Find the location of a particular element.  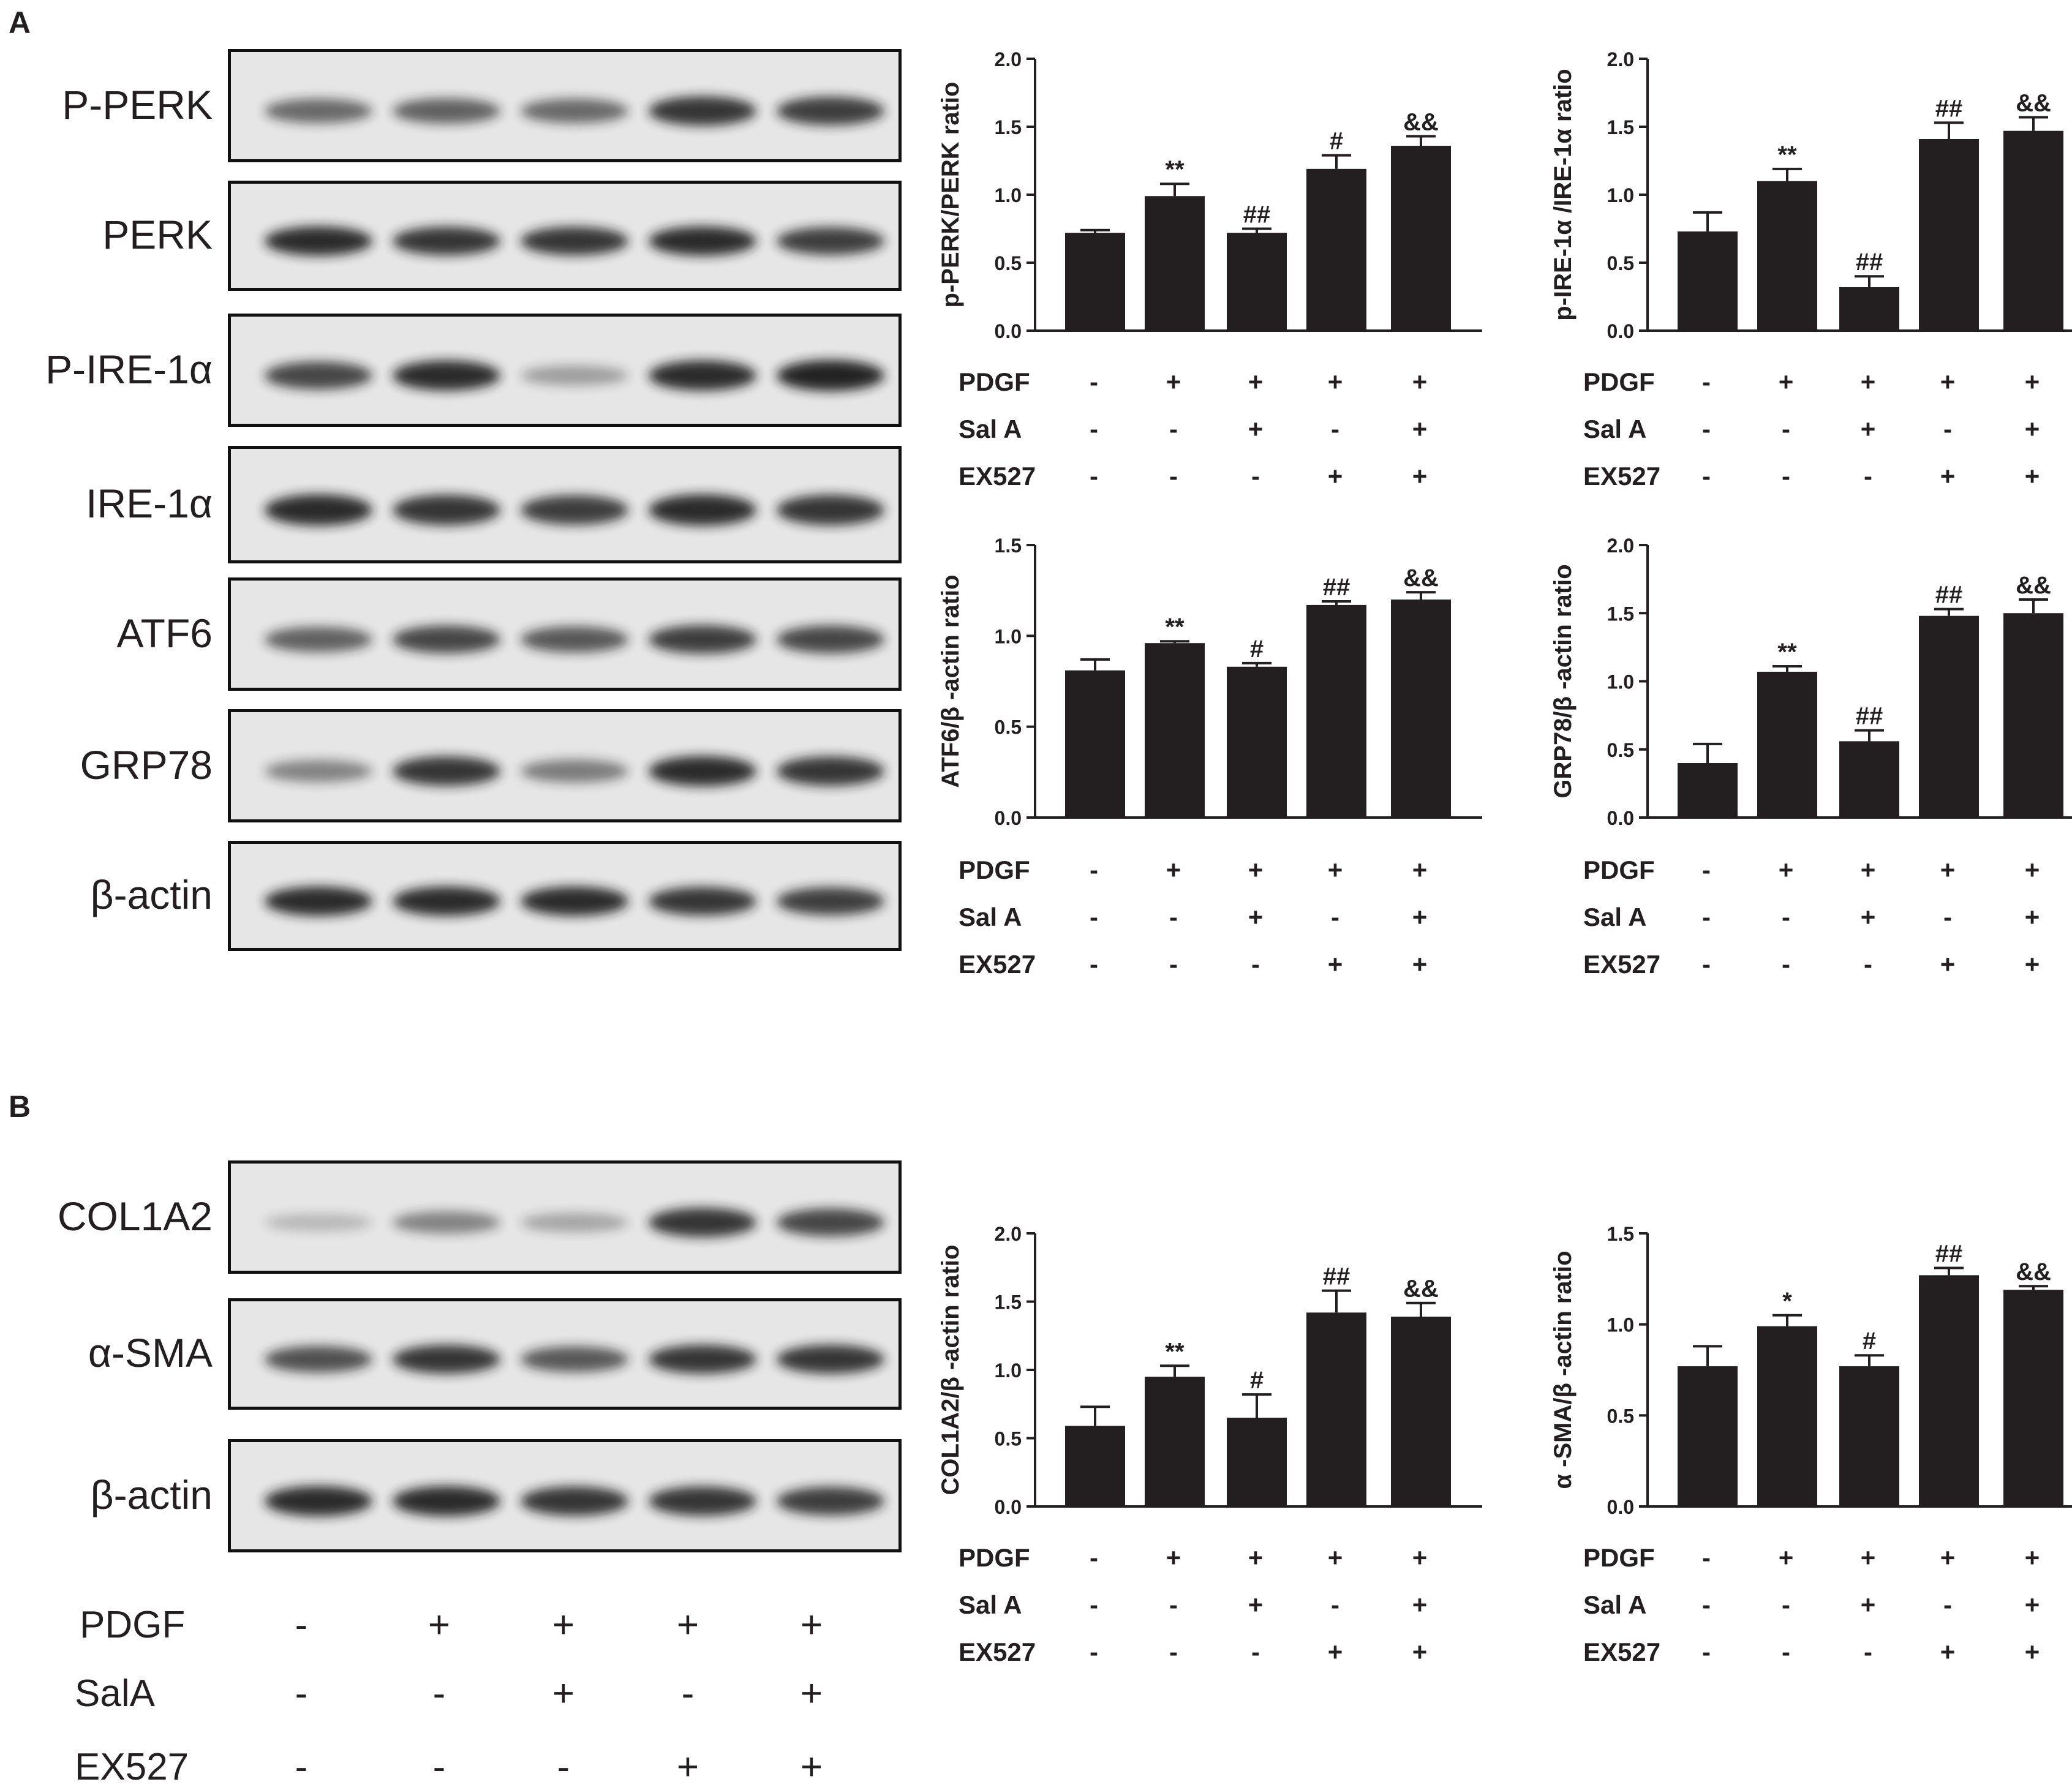

blot-label: COL1A2 is located at coordinates (135, 1216).